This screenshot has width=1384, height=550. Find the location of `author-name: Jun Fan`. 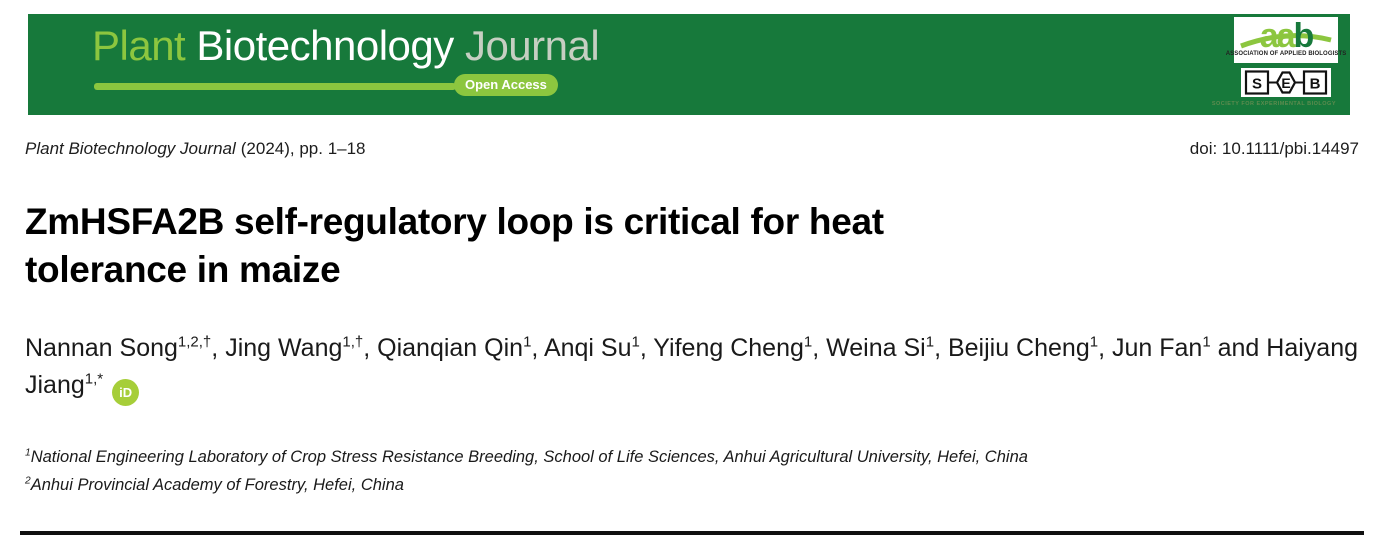

author-name: Jun Fan is located at coordinates (1157, 348).